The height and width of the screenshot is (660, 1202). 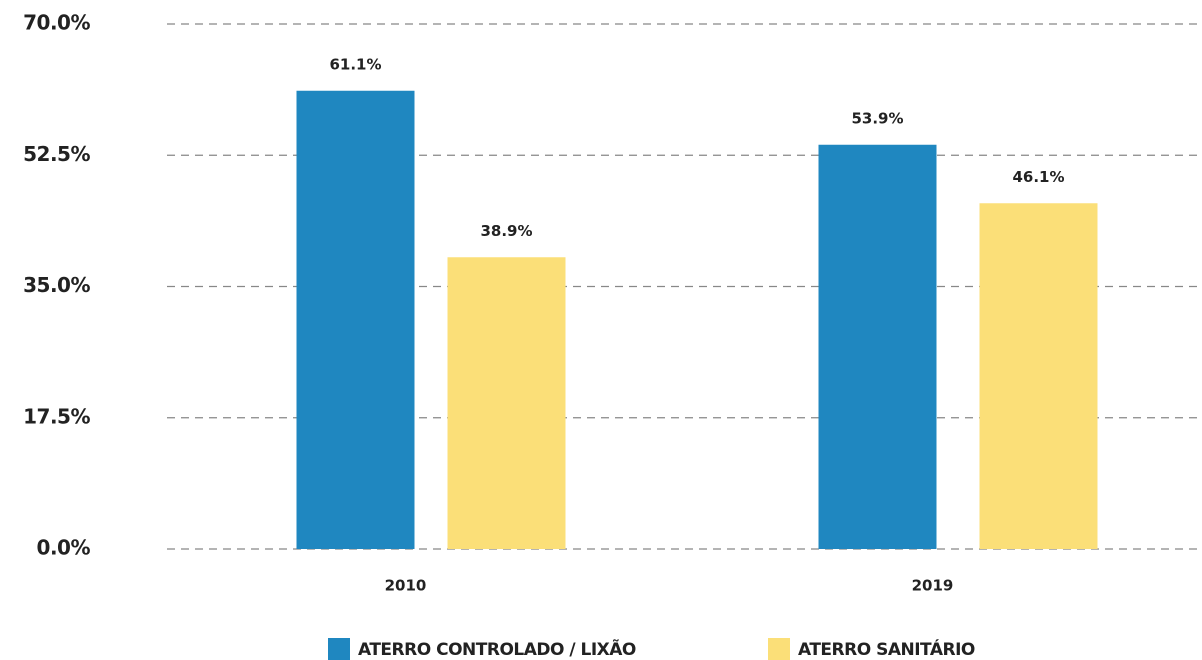 I want to click on value-label: 61.1%, so click(x=355, y=64).